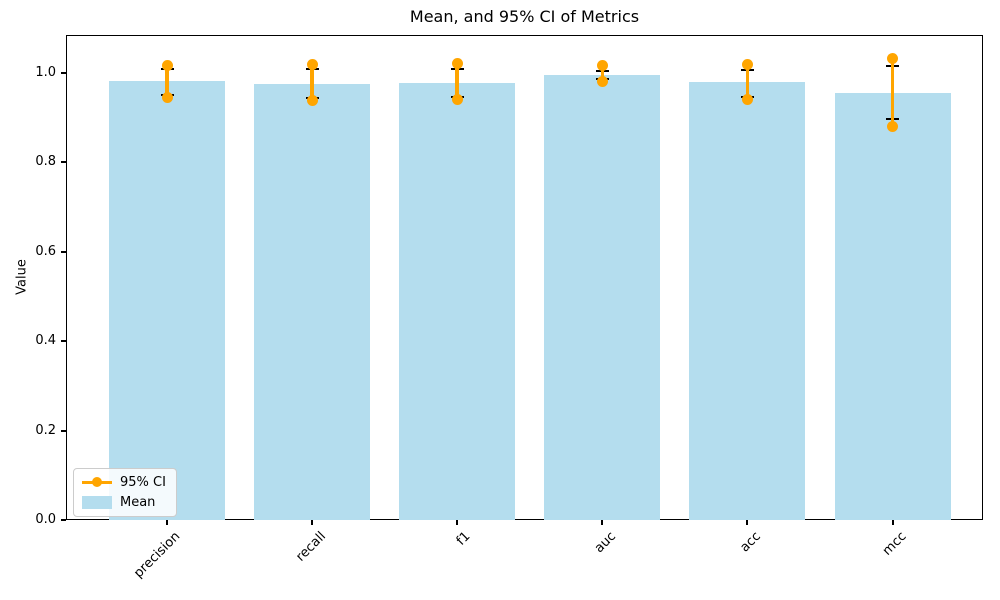 The height and width of the screenshot is (600, 1000). Describe the element at coordinates (892, 306) in the screenshot. I see `bar-mcc` at that location.